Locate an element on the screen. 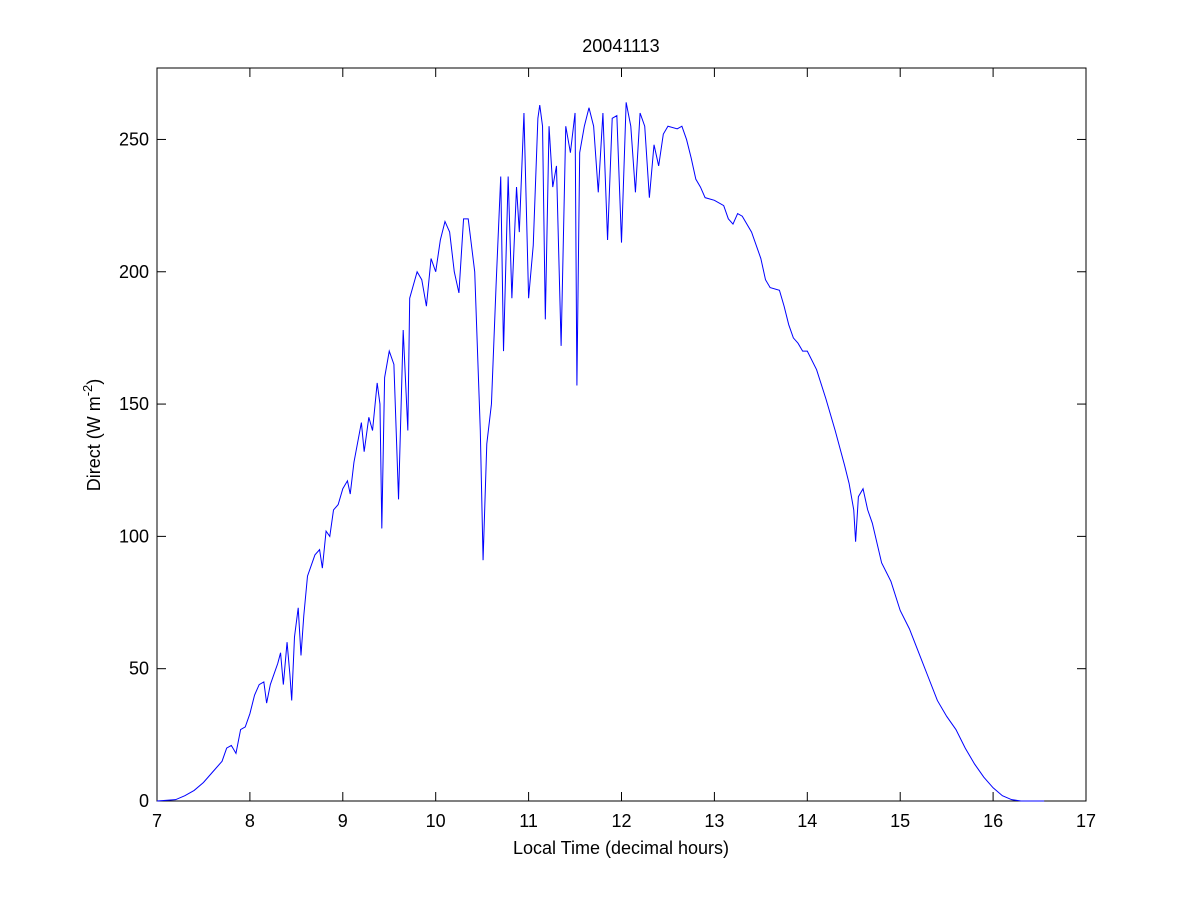 Image resolution: width=1200 pixels, height=905 pixels. x-tick-label: 16 is located at coordinates (993, 821).